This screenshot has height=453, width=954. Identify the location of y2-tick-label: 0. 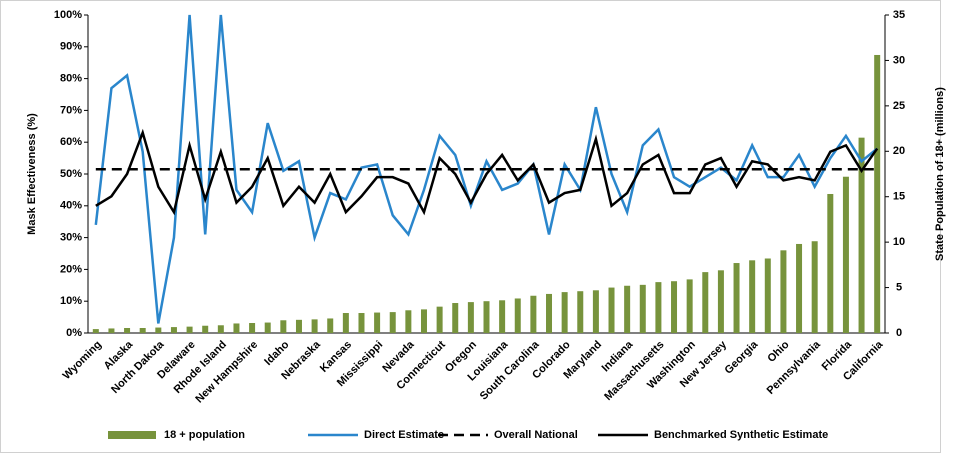
(899, 333).